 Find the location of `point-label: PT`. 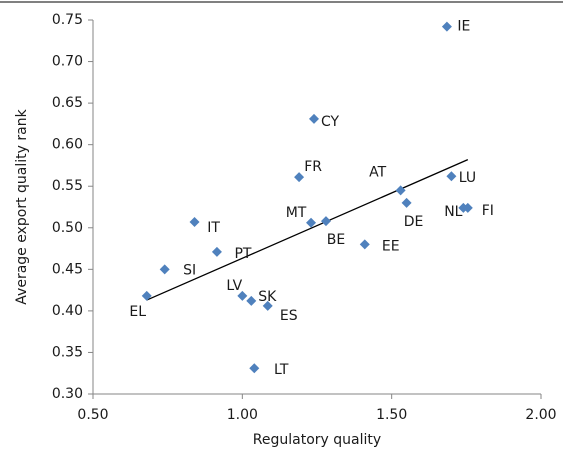

point-label: PT is located at coordinates (242, 254).